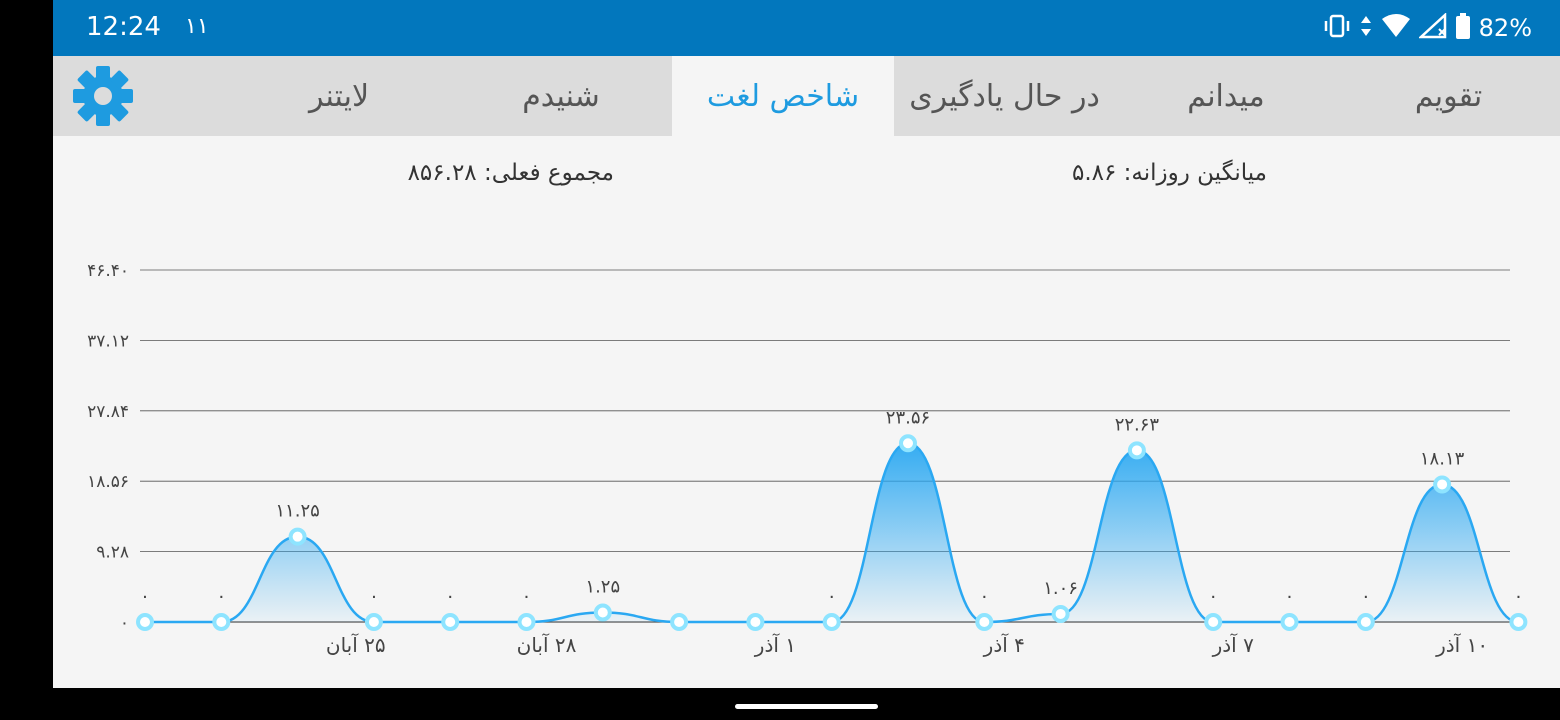  Describe the element at coordinates (1004, 644) in the screenshot. I see `x-tick-label: ۴ آذر` at that location.